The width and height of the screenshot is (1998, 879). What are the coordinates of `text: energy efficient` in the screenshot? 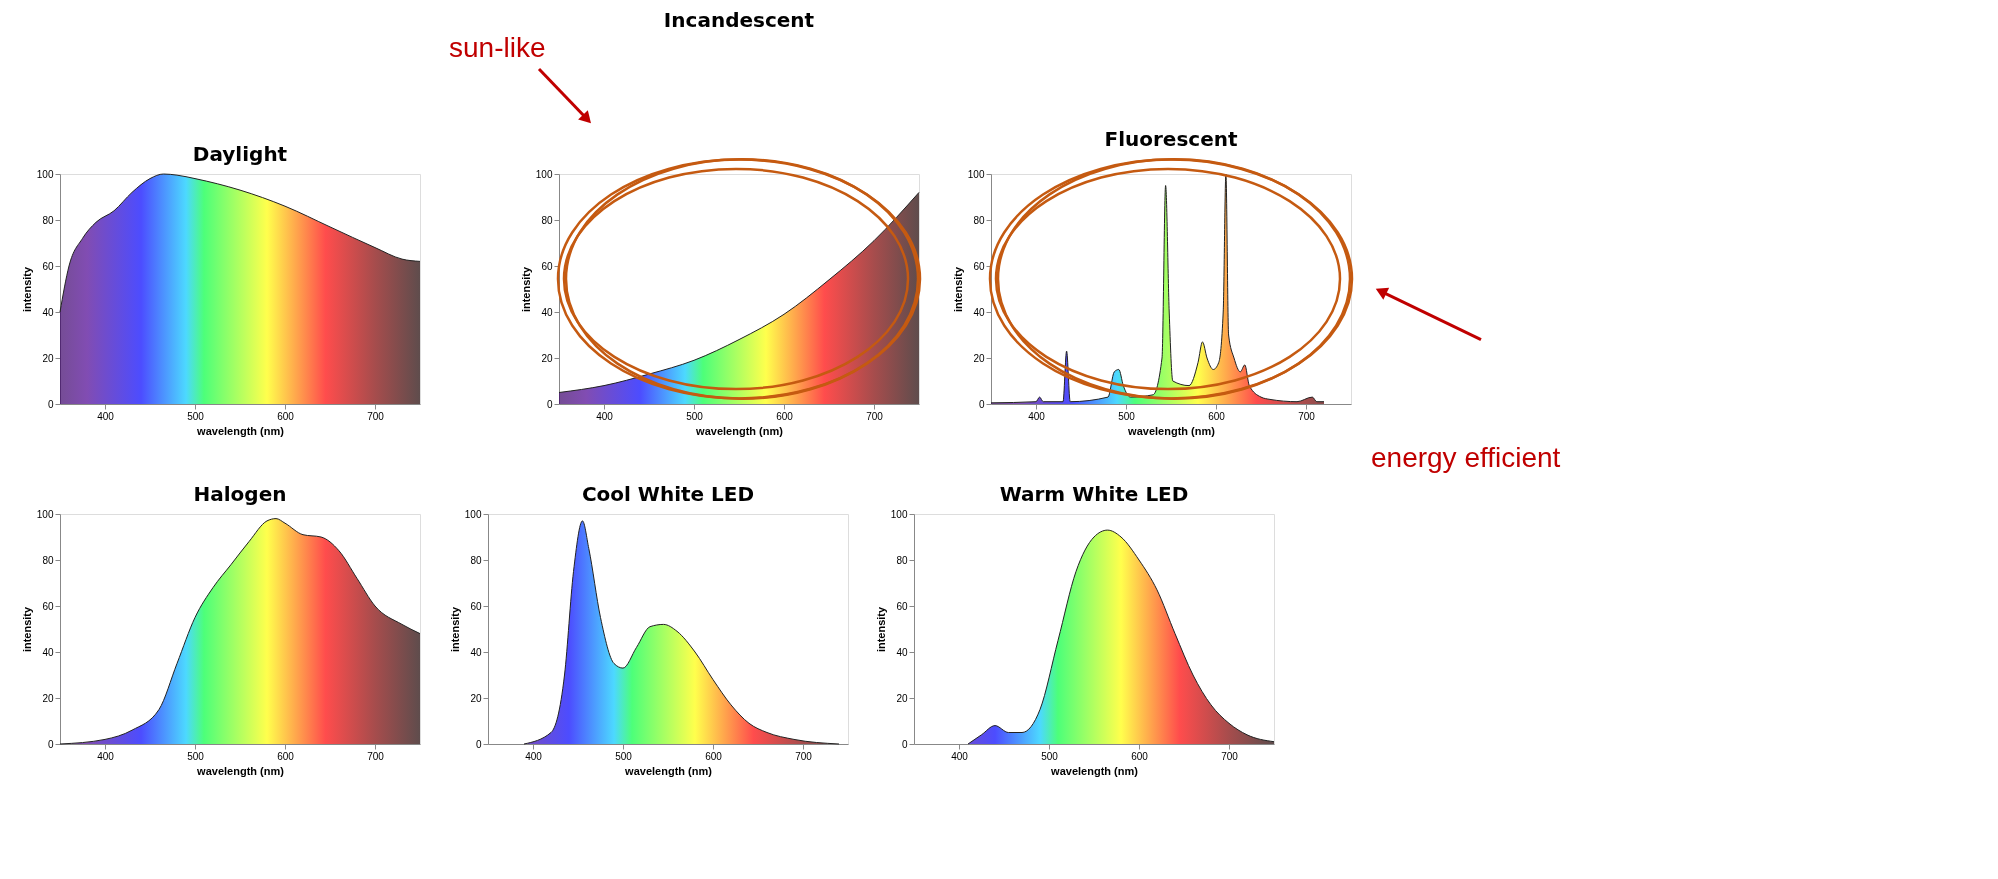 It's located at (1466, 457).